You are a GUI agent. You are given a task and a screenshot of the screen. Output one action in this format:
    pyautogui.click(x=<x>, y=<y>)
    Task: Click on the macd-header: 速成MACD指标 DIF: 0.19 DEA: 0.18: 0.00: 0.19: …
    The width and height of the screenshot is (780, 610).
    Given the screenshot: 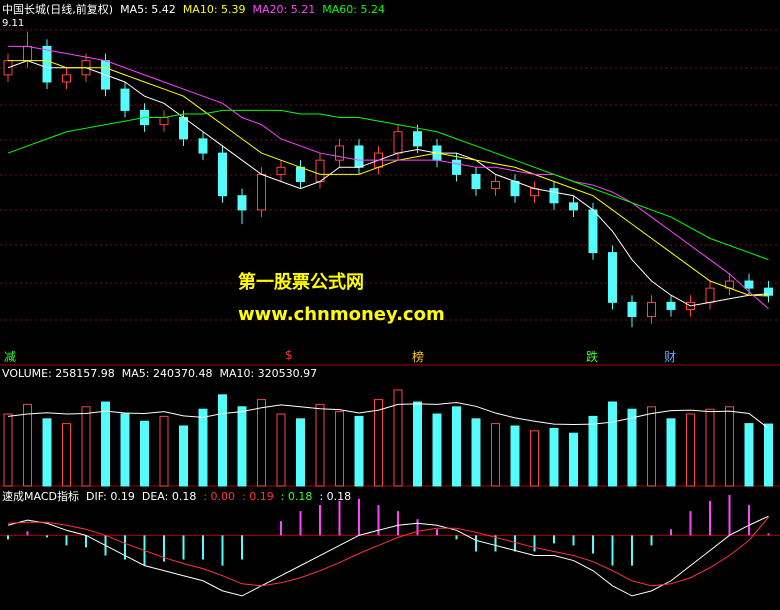 What is the action you would take?
    pyautogui.click(x=180, y=496)
    